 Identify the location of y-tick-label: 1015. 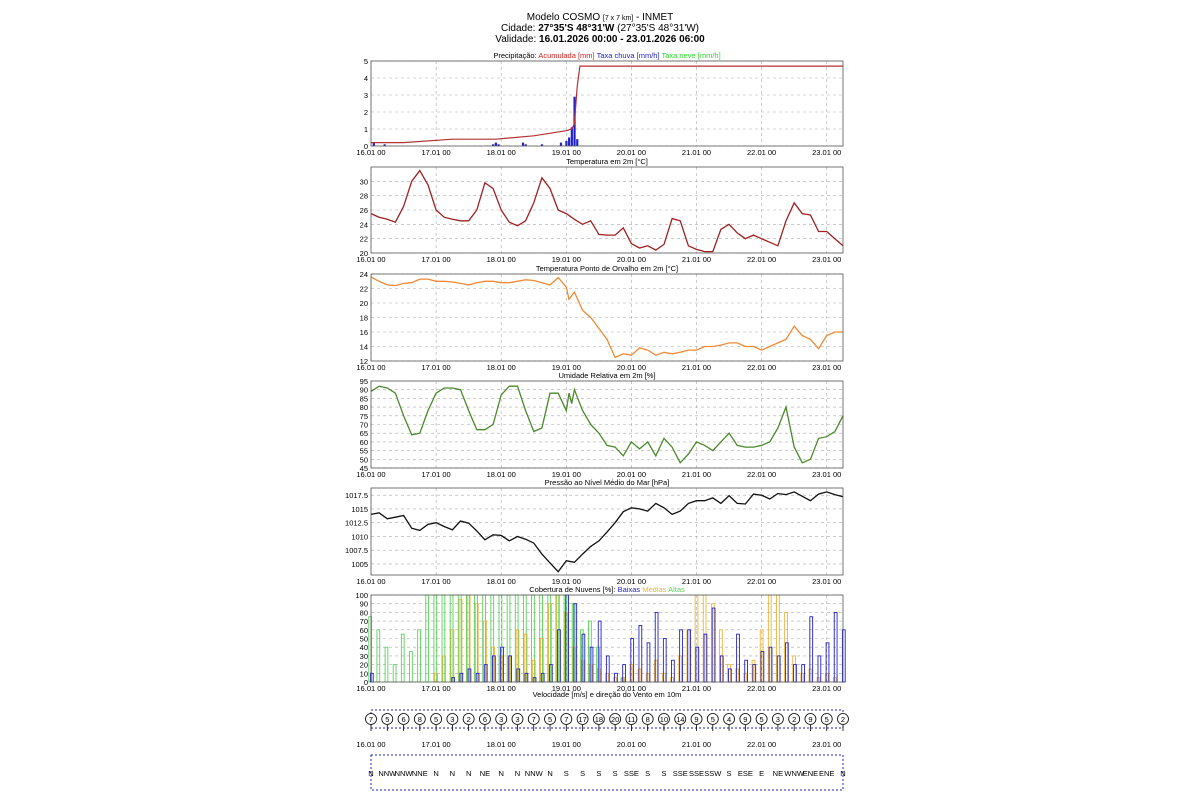
(359, 509).